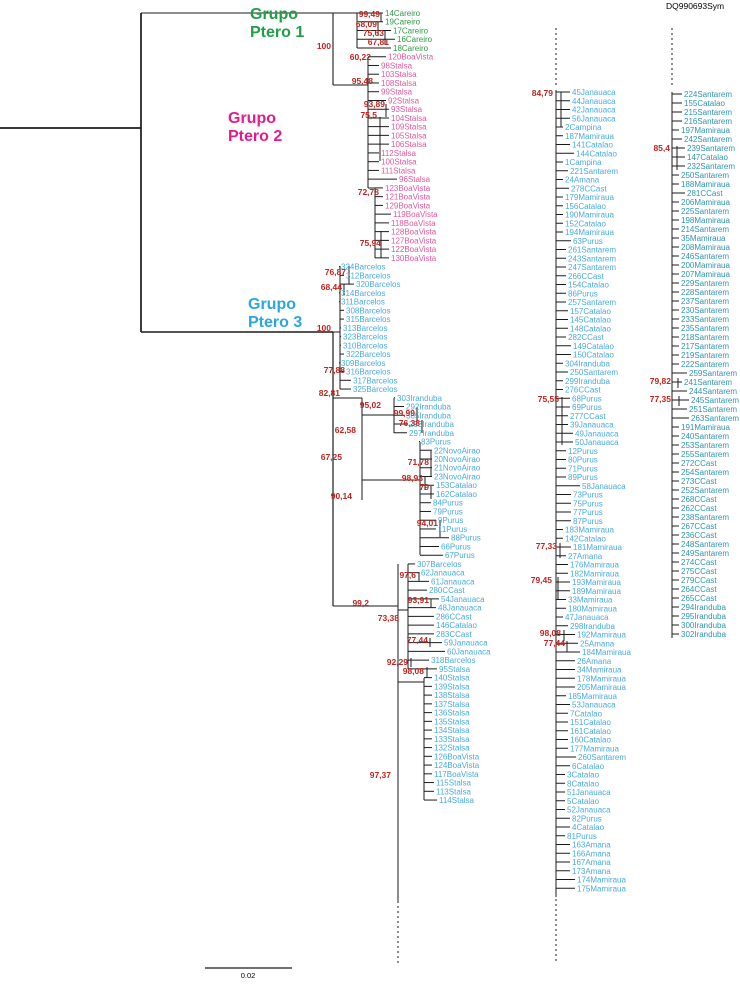 This screenshot has width=740, height=990. I want to click on taxon-label: 250Santarem, so click(705, 175).